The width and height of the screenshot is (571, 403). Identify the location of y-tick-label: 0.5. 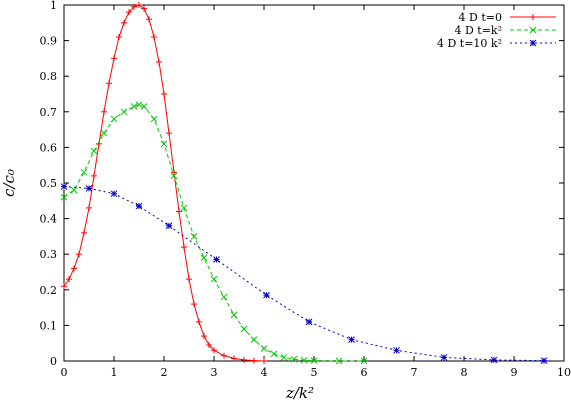
(49, 183).